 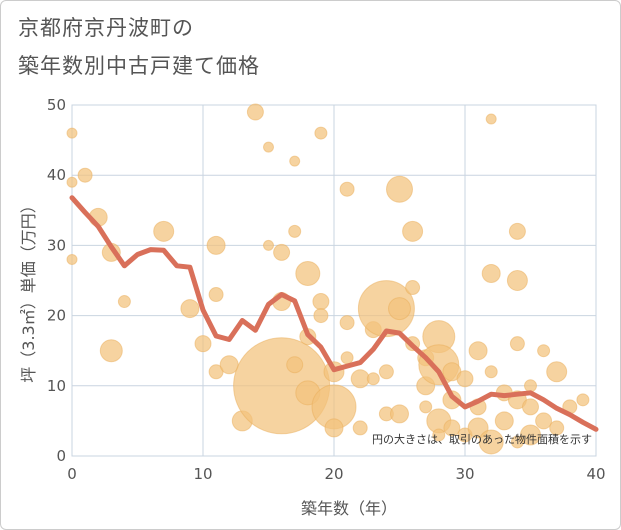 What do you see at coordinates (106, 28) in the screenshot?
I see `chart-title-line1: 京都府京丹波町の` at bounding box center [106, 28].